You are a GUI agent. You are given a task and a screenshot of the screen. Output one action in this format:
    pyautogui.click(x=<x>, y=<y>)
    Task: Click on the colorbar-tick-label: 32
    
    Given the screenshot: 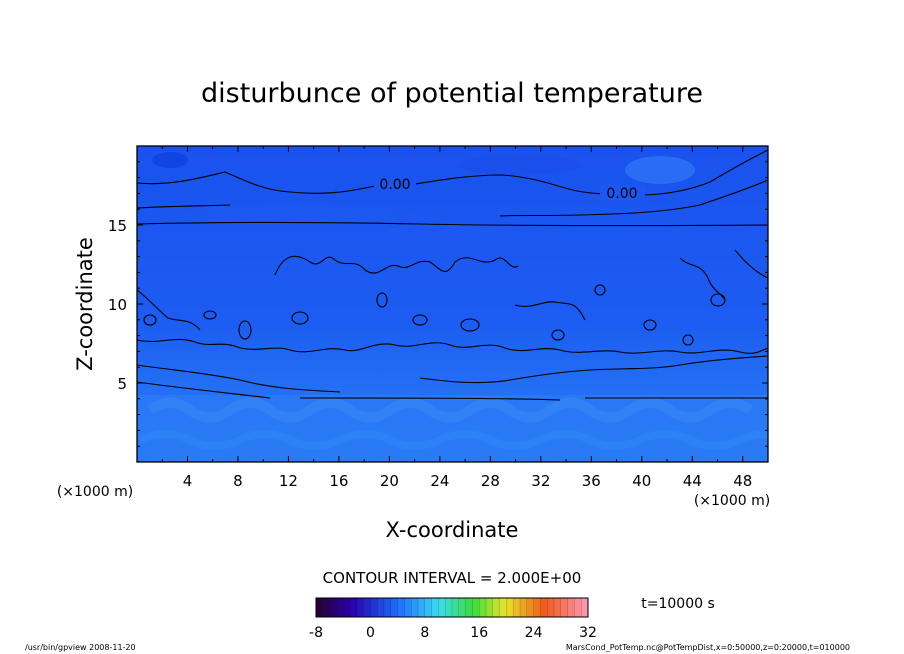 What is the action you would take?
    pyautogui.click(x=588, y=633)
    